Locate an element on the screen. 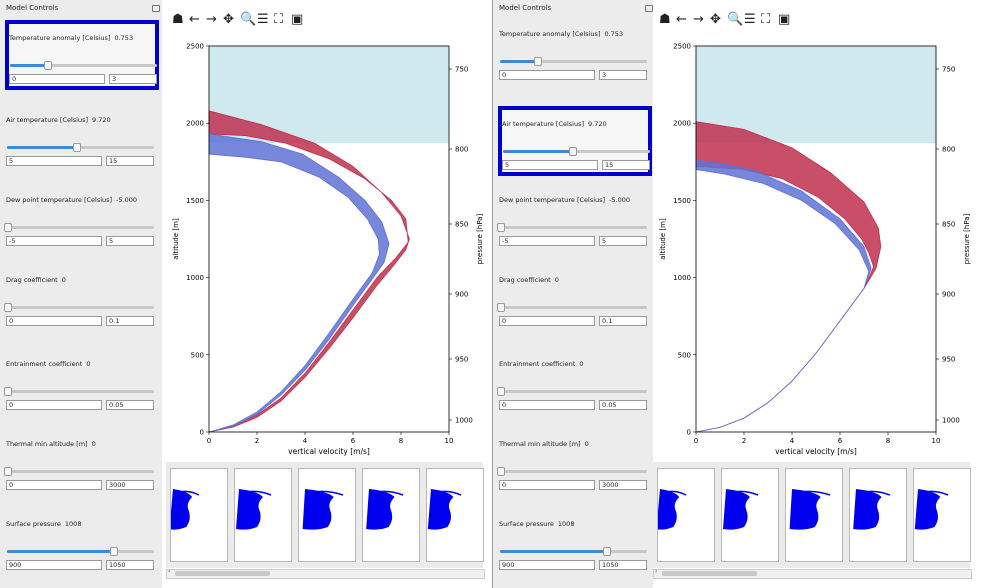  y2-axis-label: pressure [hPa] is located at coordinates (967, 238).